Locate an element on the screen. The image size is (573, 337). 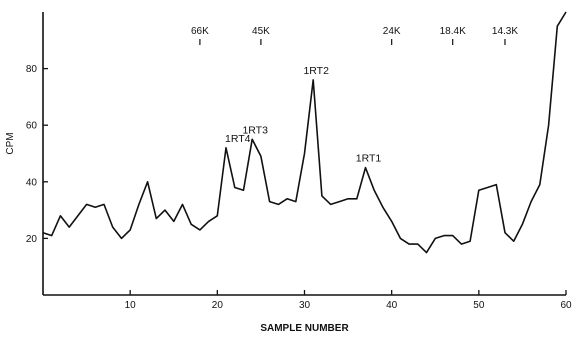
y-tick-label: 60 is located at coordinates (32, 126).